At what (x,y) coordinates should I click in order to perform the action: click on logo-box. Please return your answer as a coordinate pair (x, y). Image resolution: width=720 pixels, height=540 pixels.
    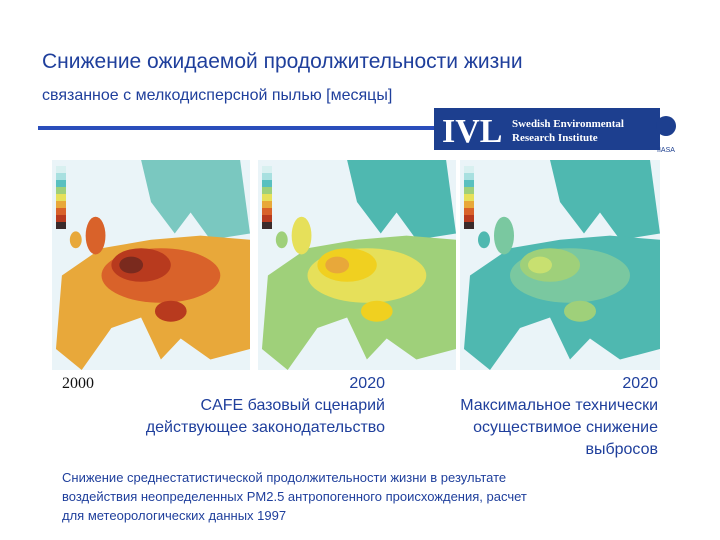
    Looking at the image, I should click on (547, 129).